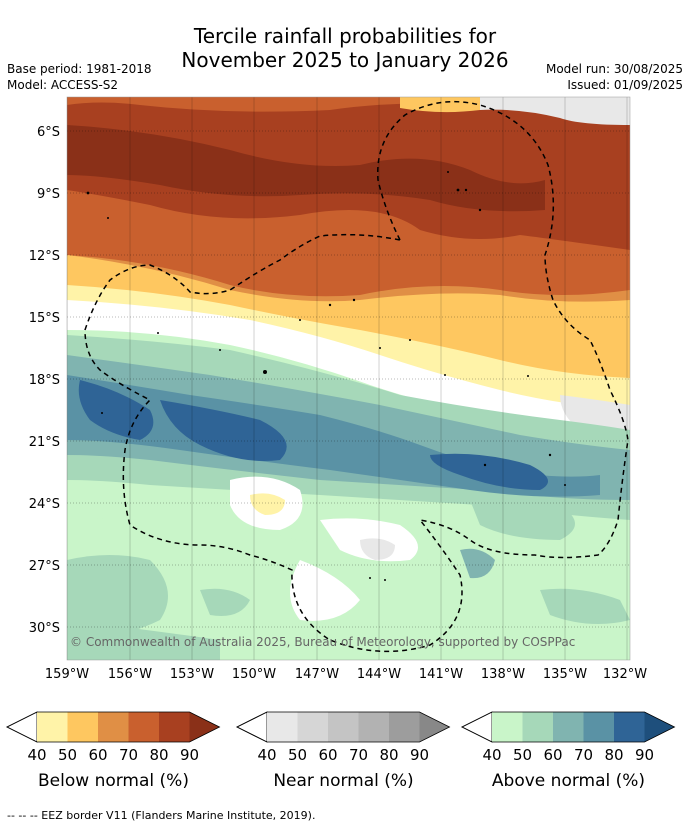  I want to click on colorbars: 40 50 60 70 80 90 40 50 60 70 80 90 40 50 60 70 80 90, so click(341, 737).